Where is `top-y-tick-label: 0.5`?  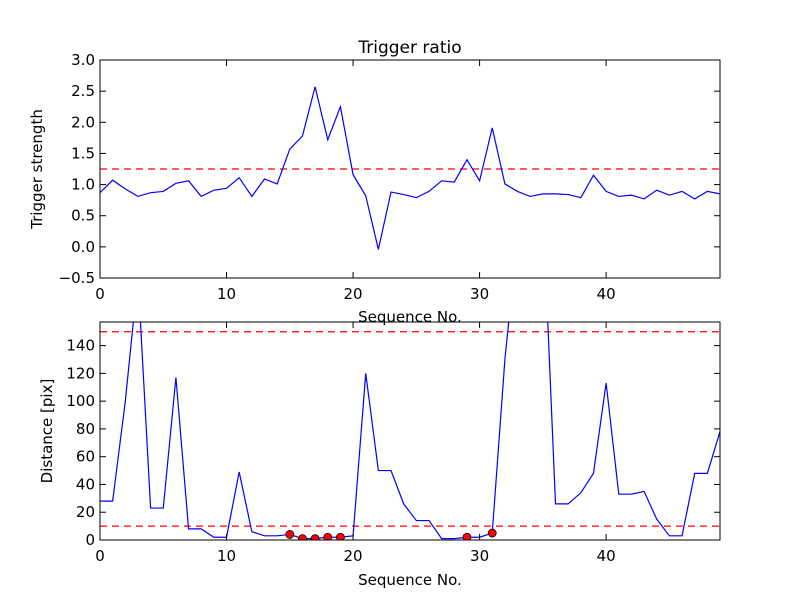
top-y-tick-label: 0.5 is located at coordinates (83, 216).